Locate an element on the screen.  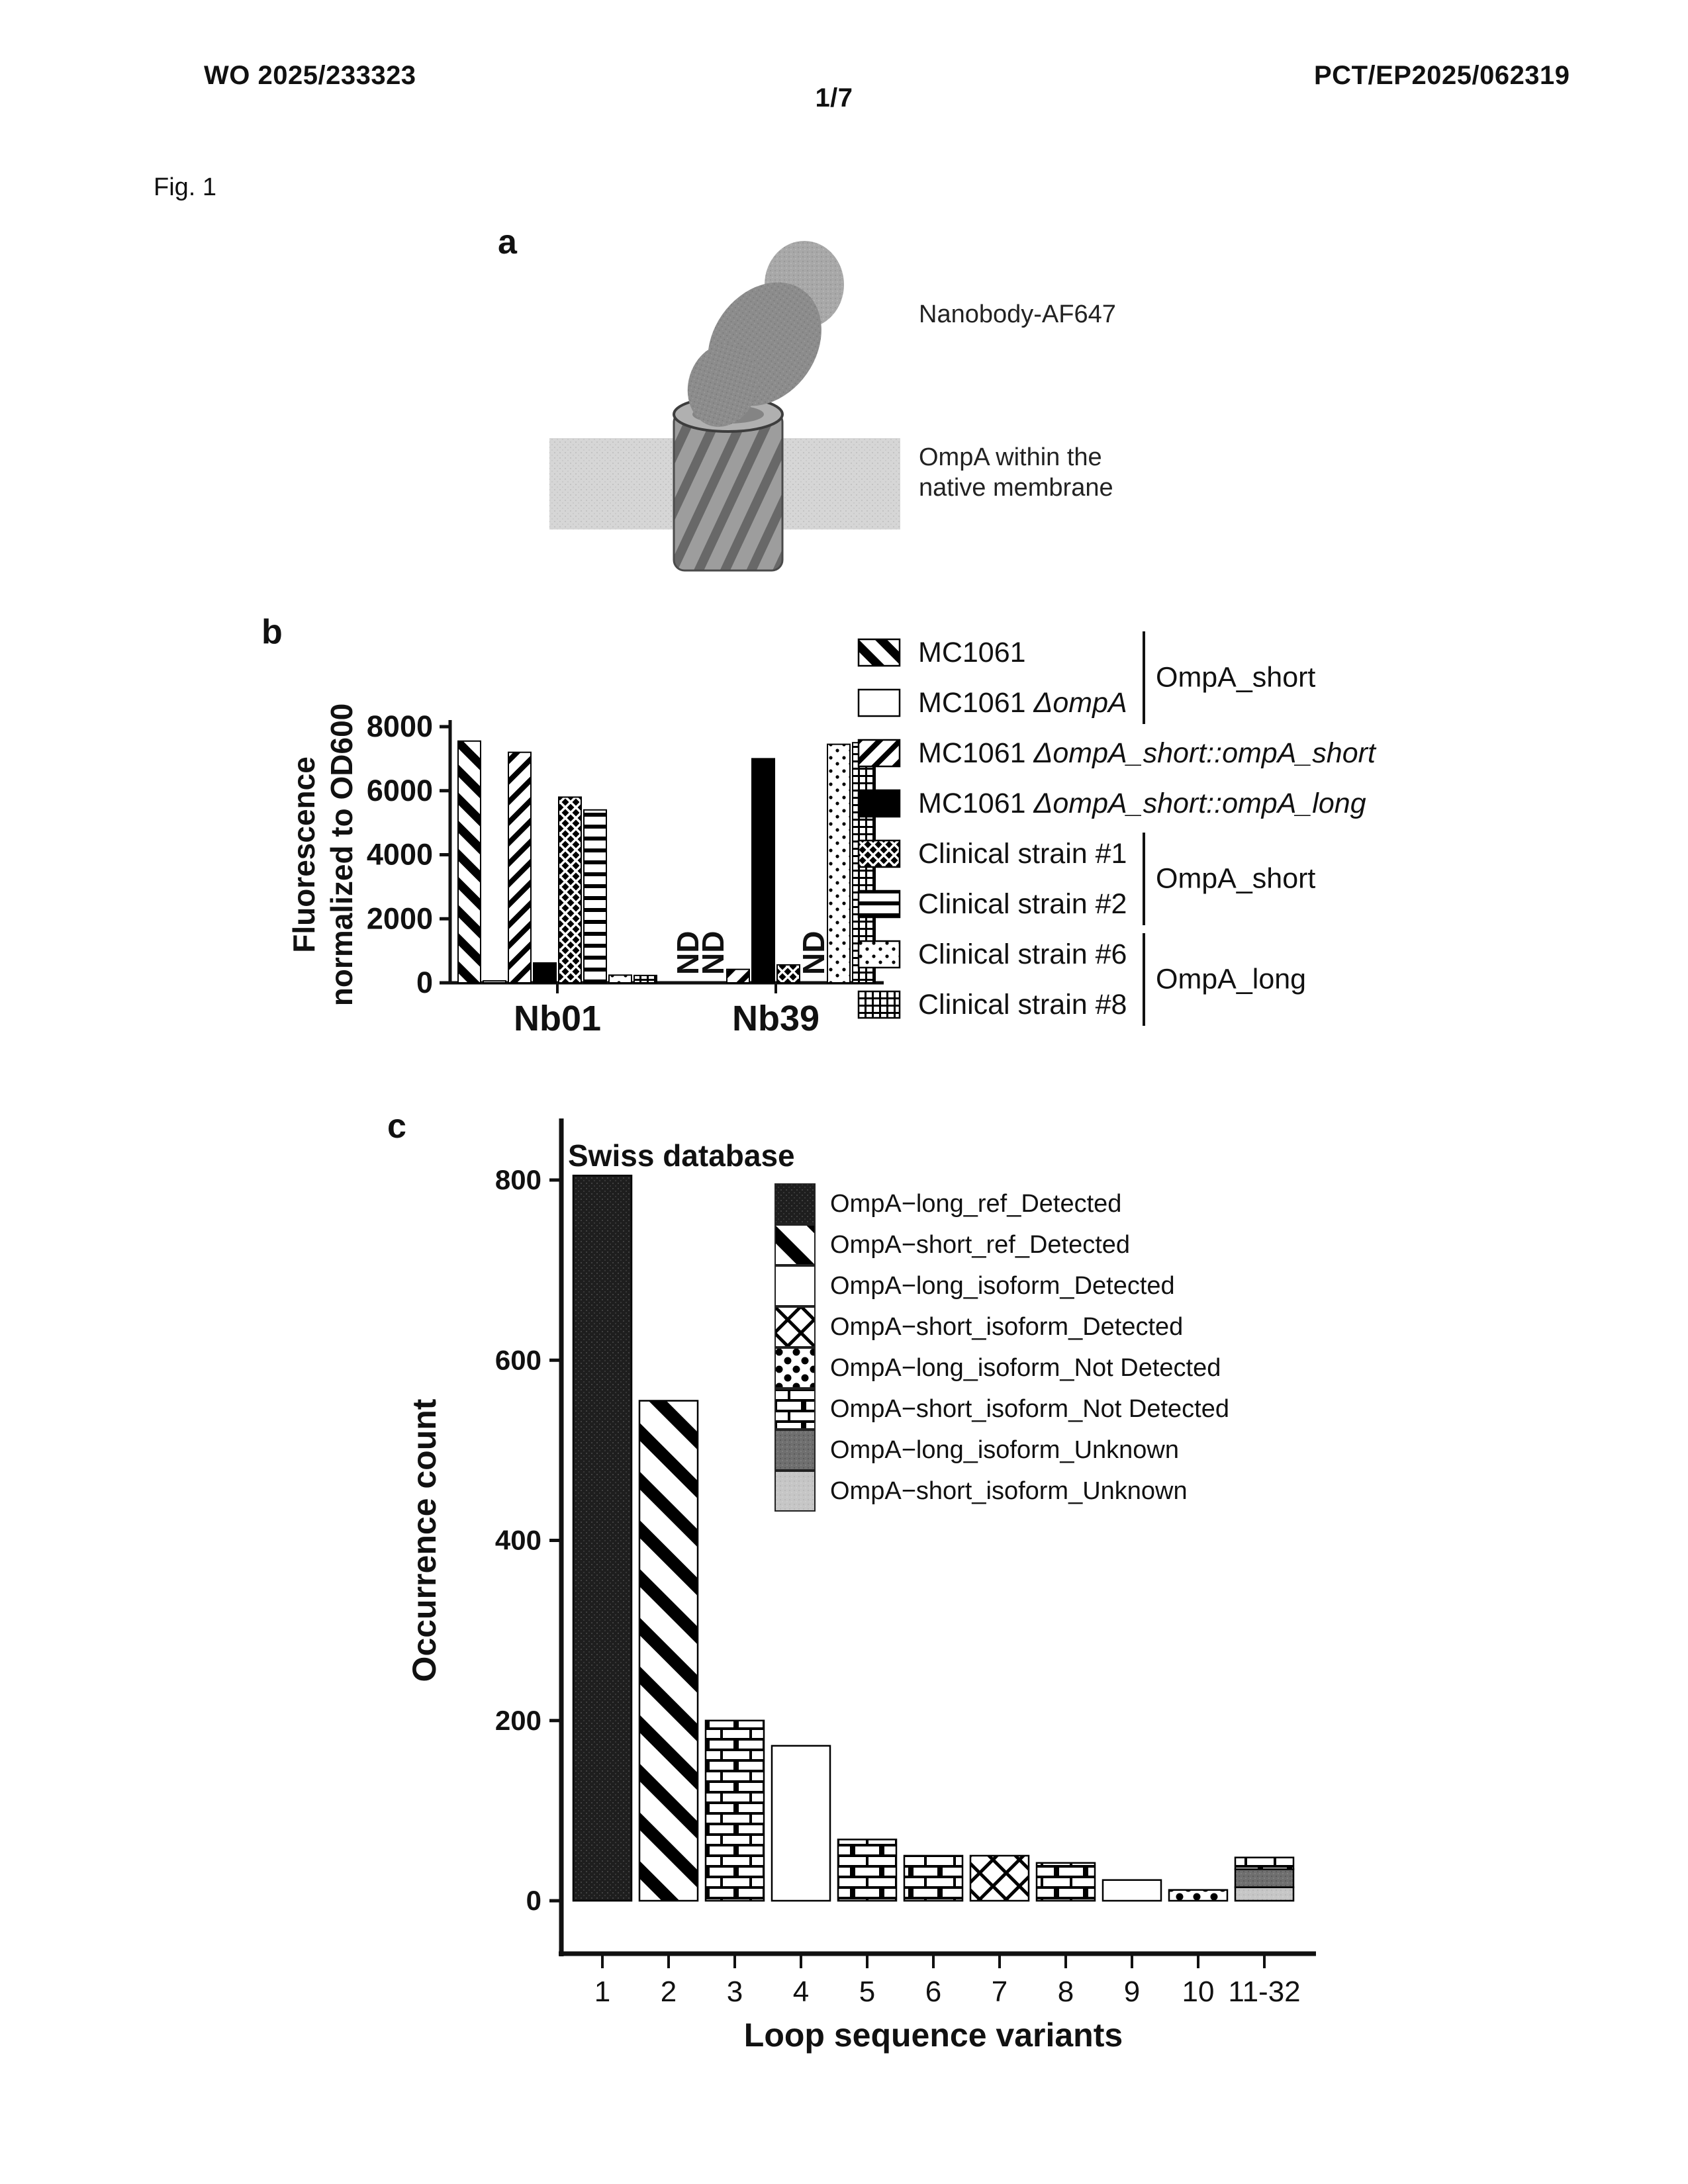
c-y-tick-label: 600 is located at coordinates (518, 1359).